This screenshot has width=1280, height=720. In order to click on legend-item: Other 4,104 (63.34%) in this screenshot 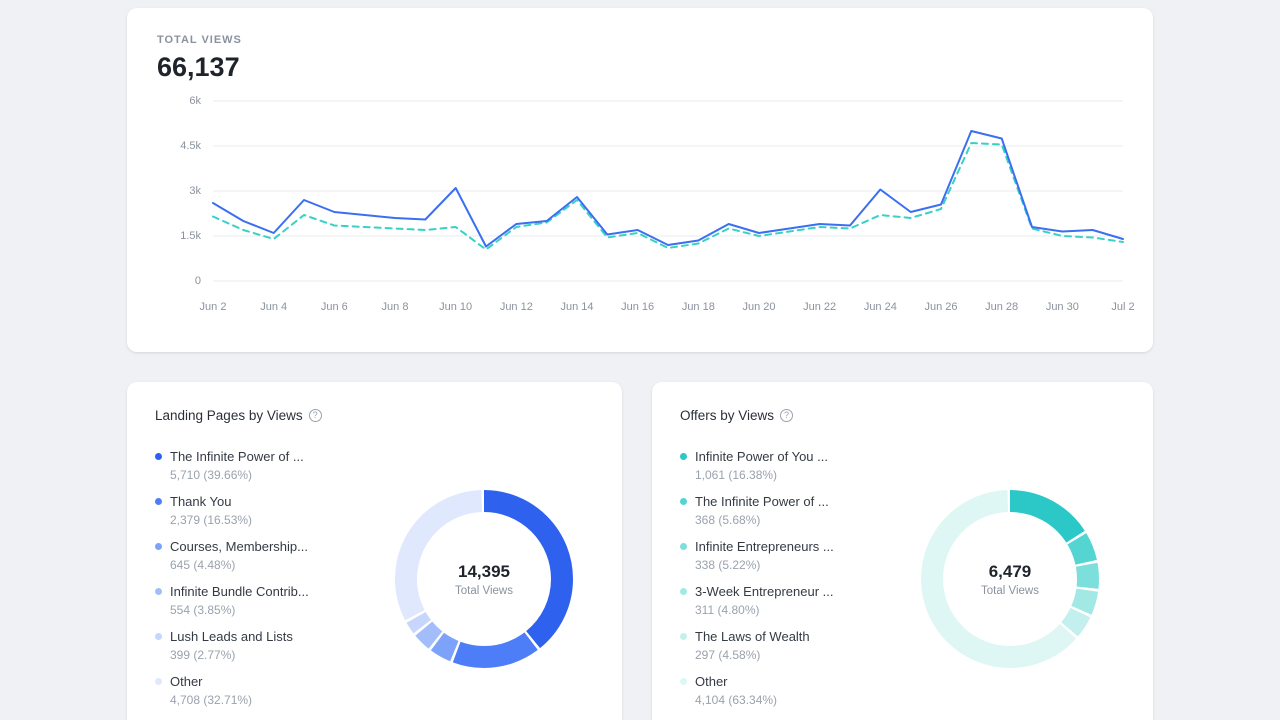, I will do `click(786, 690)`.